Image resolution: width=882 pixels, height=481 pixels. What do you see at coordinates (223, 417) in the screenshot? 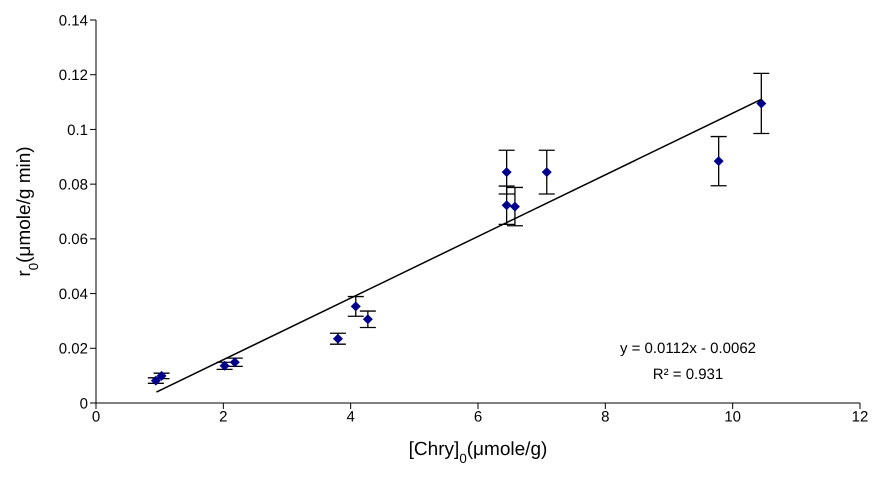
I see `x-tick-label: 2` at bounding box center [223, 417].